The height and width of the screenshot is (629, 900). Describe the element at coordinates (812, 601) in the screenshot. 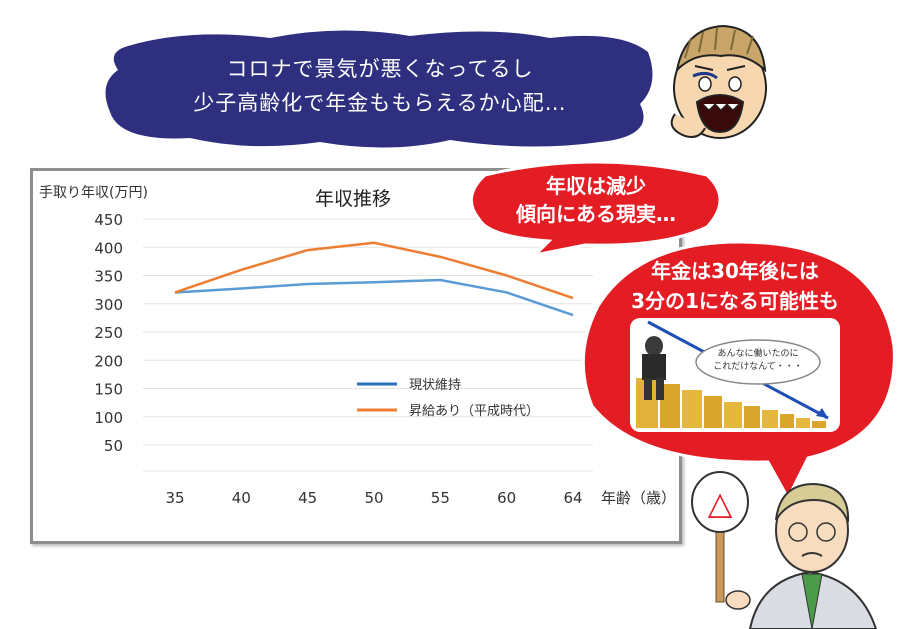

I see `necktie` at that location.